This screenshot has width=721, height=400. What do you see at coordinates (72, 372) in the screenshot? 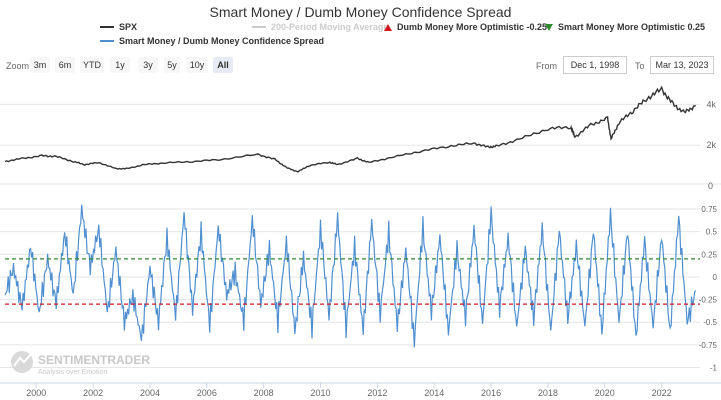
I see `watermark-tagline: Analysis over Emotion` at bounding box center [72, 372].